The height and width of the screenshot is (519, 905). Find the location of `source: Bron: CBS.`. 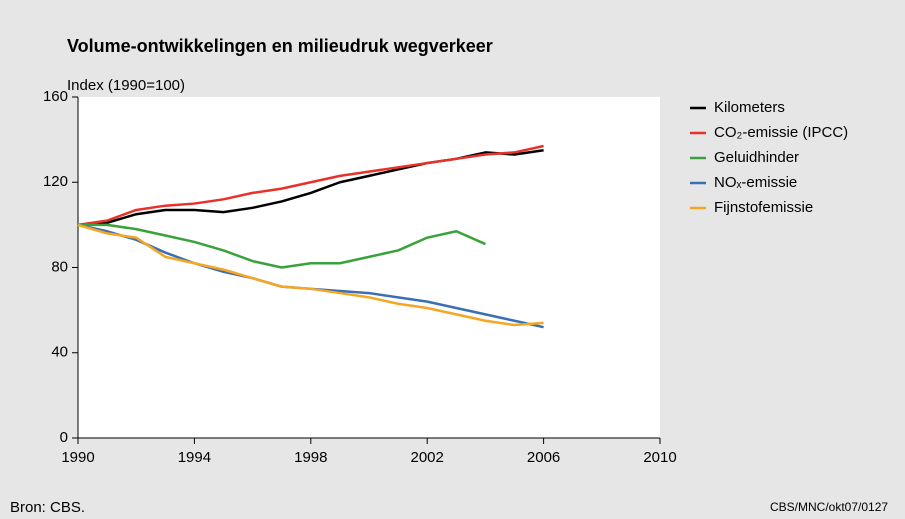

source: Bron: CBS. is located at coordinates (47, 507).